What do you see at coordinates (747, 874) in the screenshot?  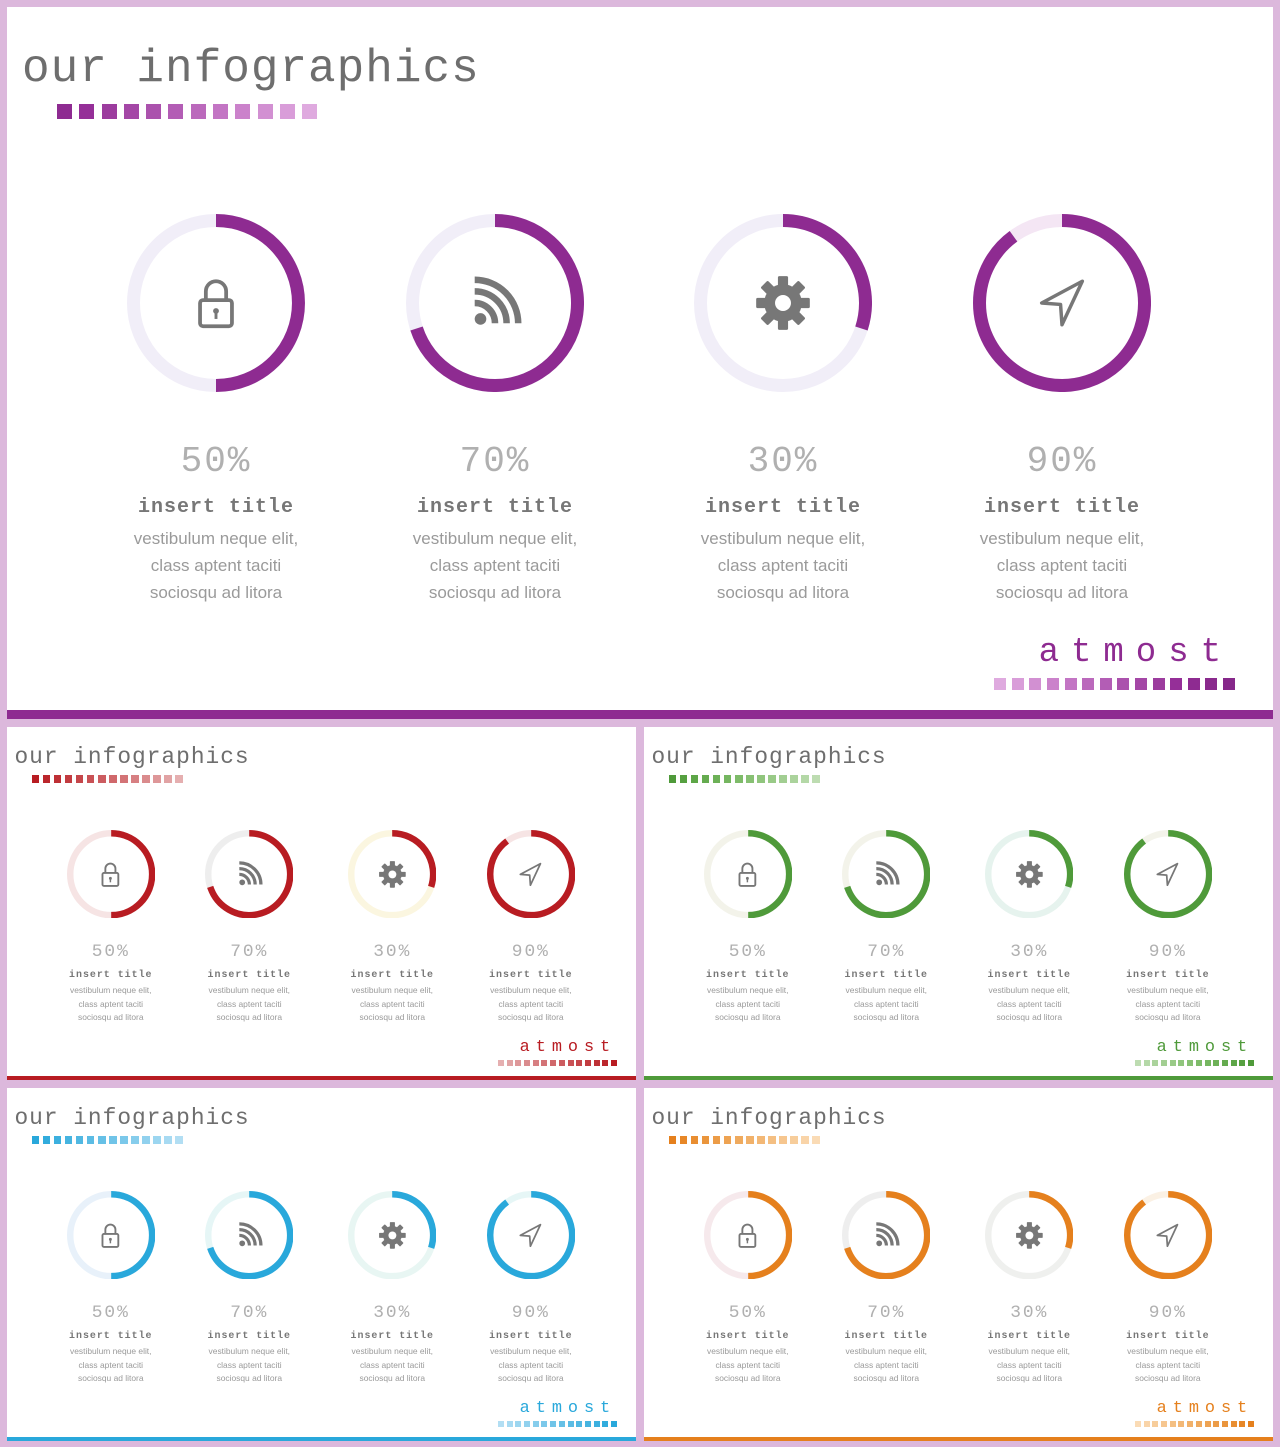 I see `lock-icon` at bounding box center [747, 874].